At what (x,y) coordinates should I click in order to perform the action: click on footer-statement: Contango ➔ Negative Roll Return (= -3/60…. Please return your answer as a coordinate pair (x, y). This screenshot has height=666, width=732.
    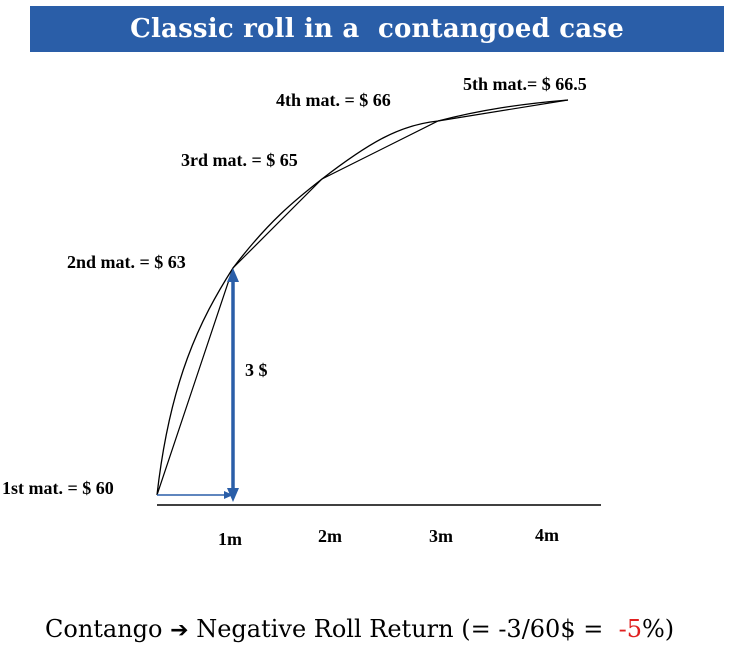
    Looking at the image, I should click on (385, 629).